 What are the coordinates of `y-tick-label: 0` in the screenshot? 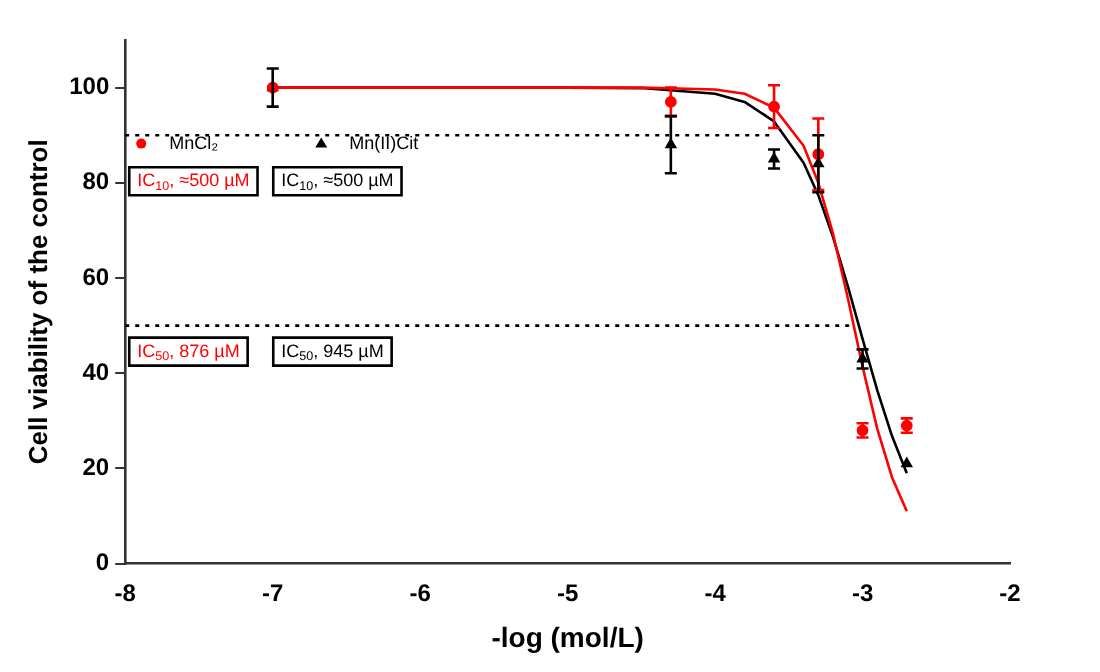 It's located at (102, 562).